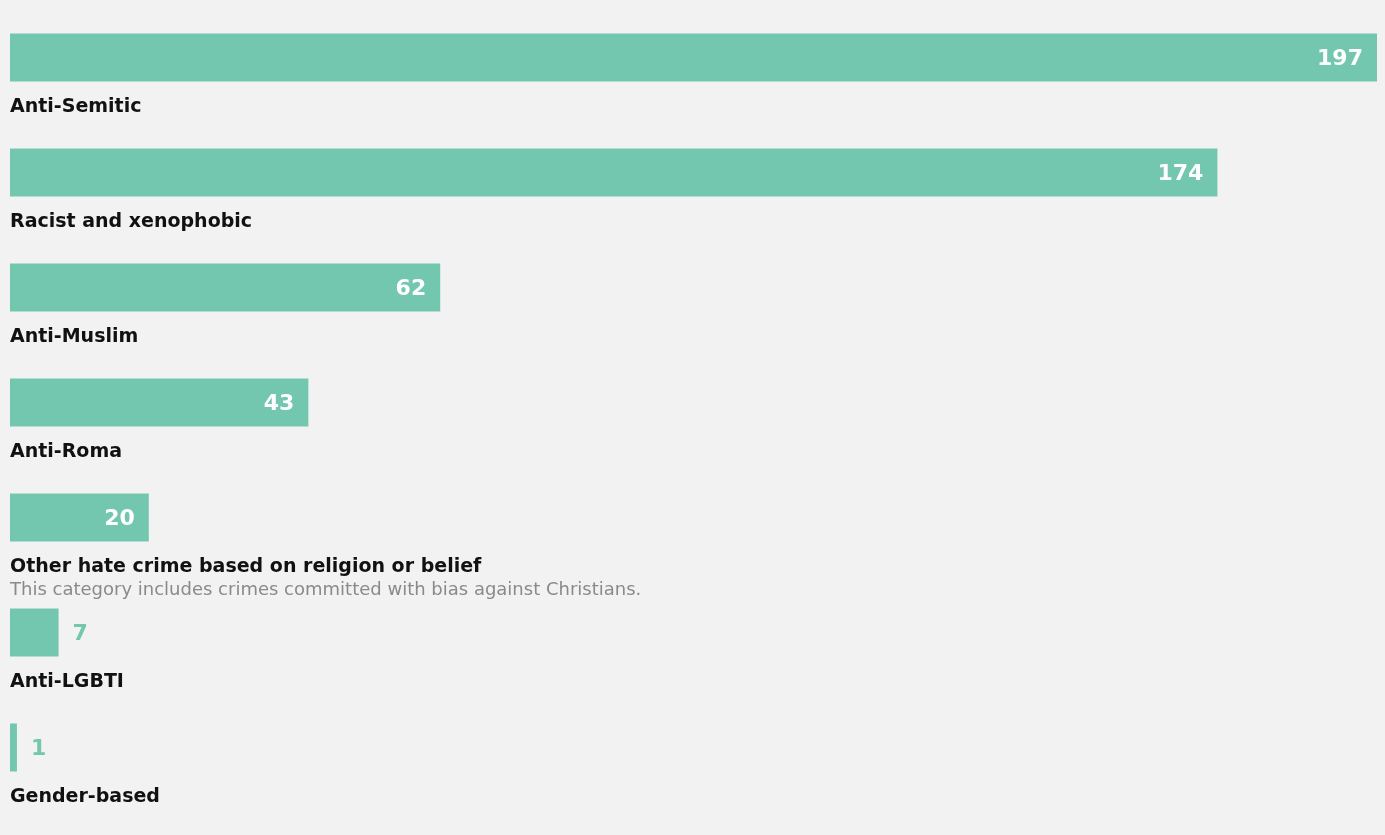  I want to click on y-tick-label: Anti-LGBTI, so click(67, 680).